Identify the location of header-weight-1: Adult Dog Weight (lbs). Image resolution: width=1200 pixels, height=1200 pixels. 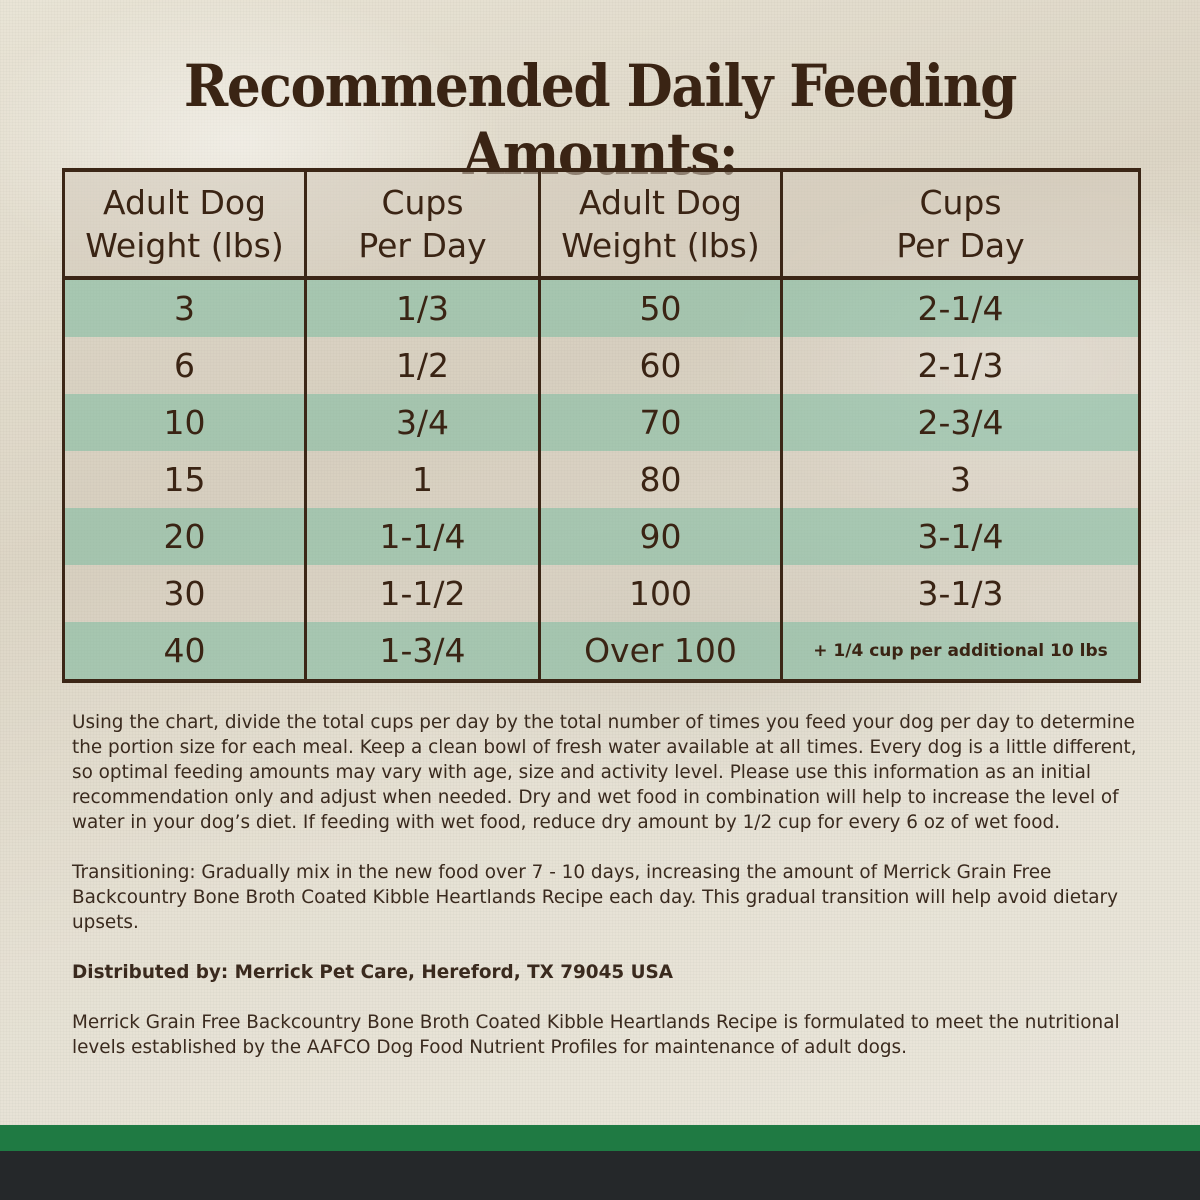
(185, 225).